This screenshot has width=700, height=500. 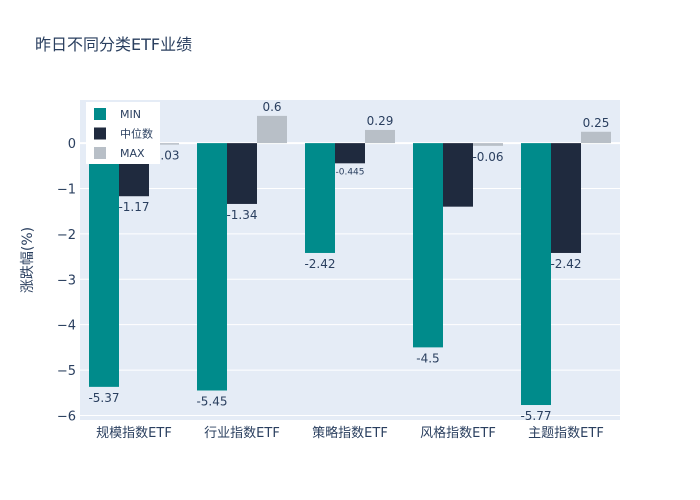 What do you see at coordinates (132, 153) in the screenshot?
I see `legend-label: MAX` at bounding box center [132, 153].